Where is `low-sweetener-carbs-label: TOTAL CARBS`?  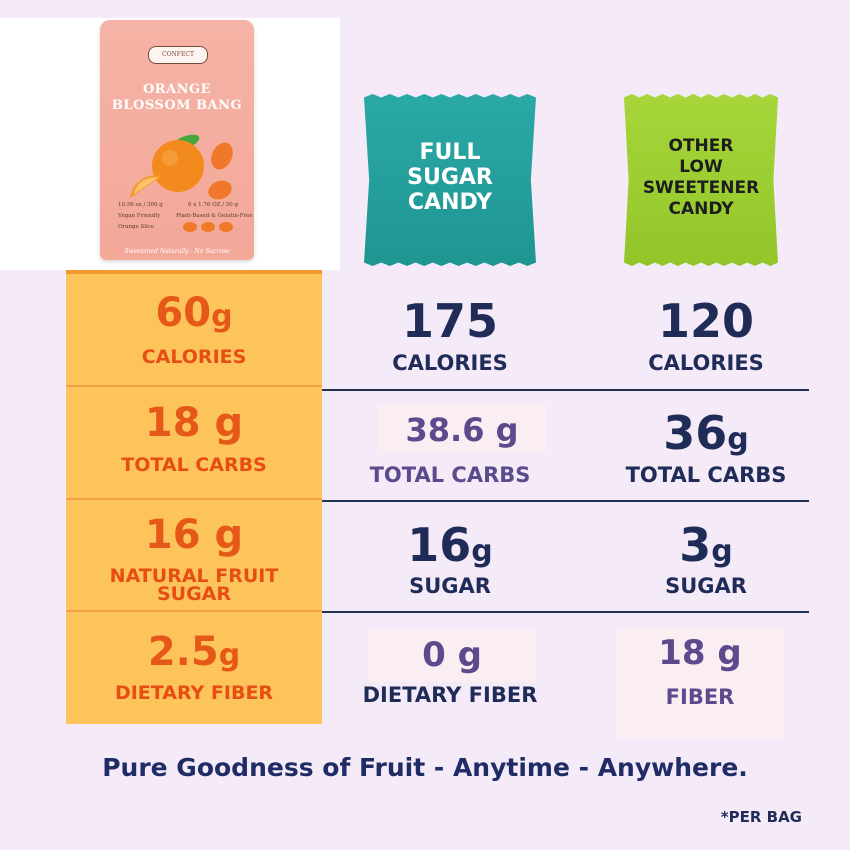
low-sweetener-carbs-label: TOTAL CARBS is located at coordinates (706, 475).